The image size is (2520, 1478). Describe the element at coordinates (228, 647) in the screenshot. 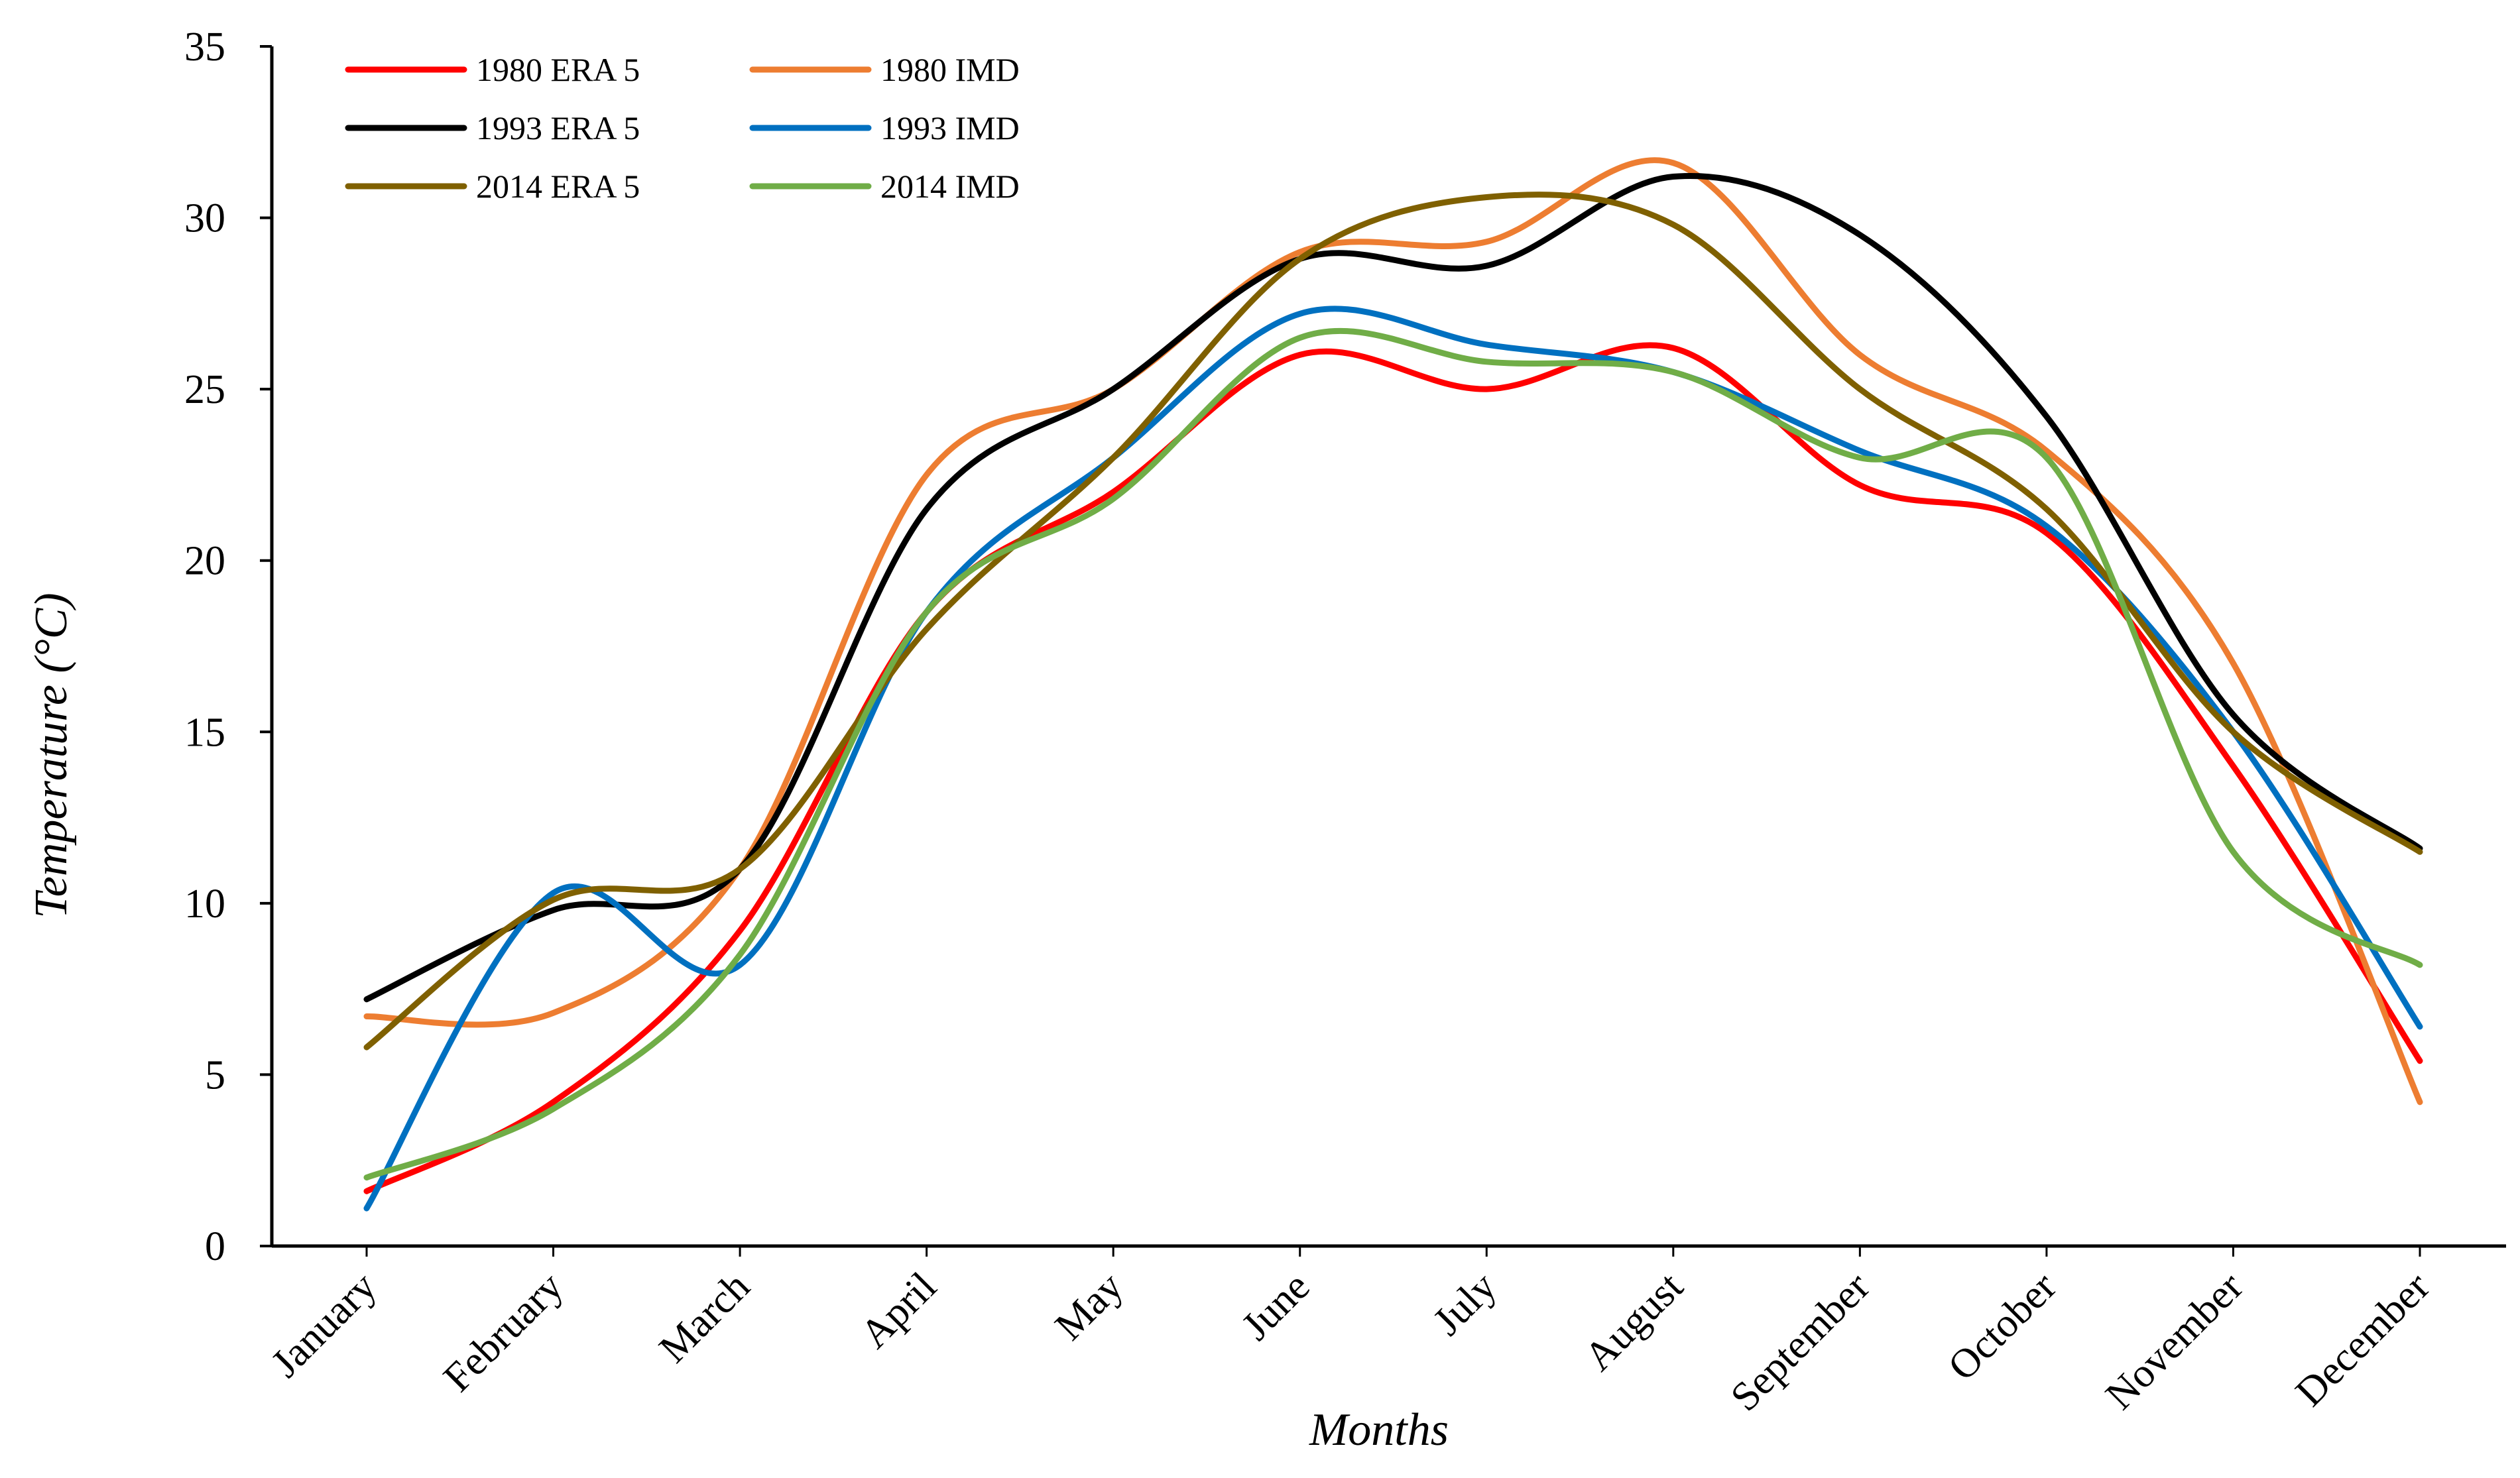

I see `y-axis-ticks: 0 5 10 15 20 25 30 35` at that location.